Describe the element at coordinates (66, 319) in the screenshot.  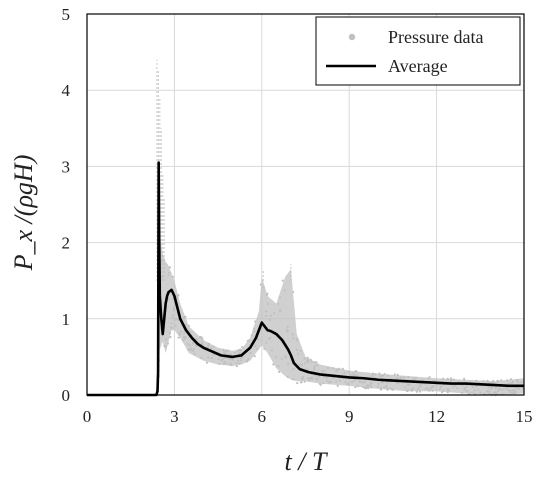
I see `y-tick-label: 1` at that location.